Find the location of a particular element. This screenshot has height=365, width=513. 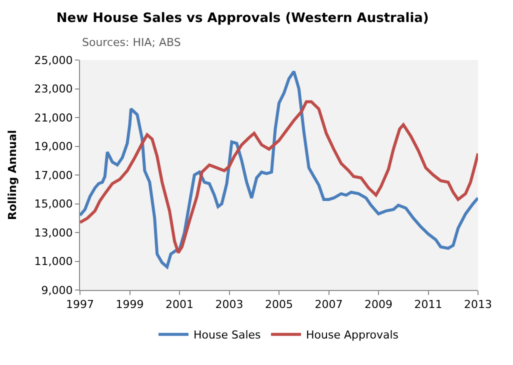

x-tick-label: 1999 is located at coordinates (130, 305).